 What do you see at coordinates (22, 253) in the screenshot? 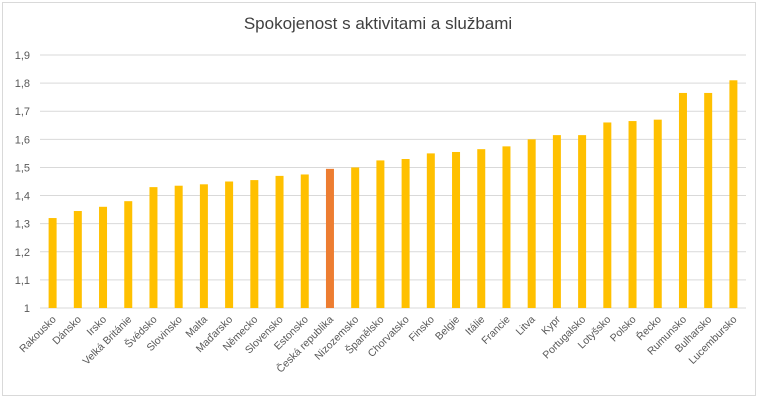
I see `y-tick-label: 1,2` at bounding box center [22, 253].